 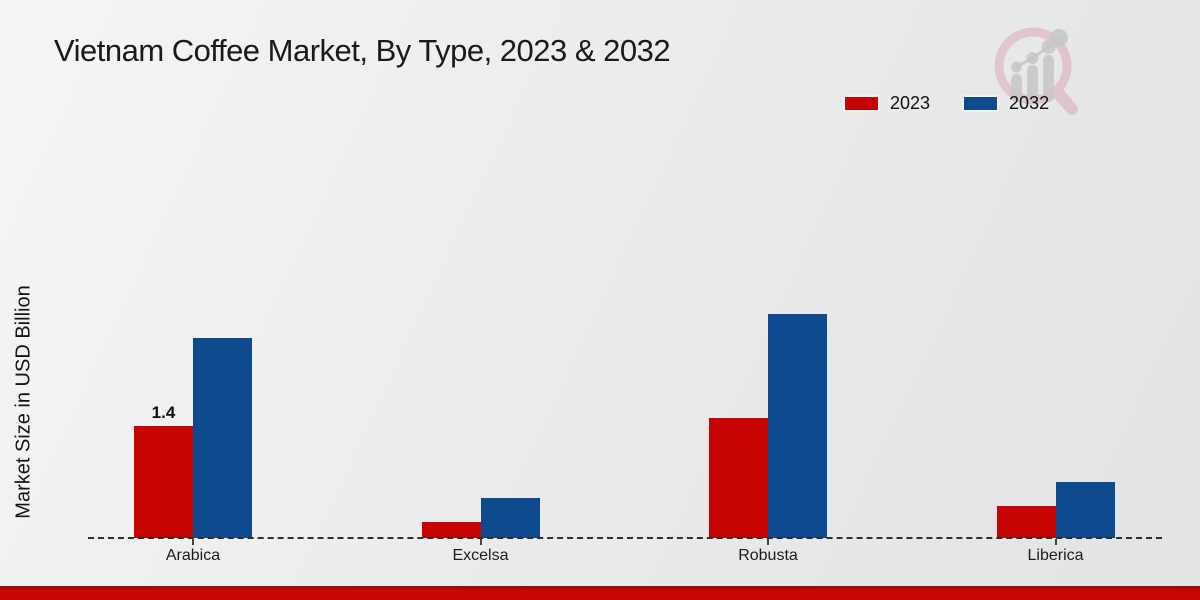 What do you see at coordinates (510, 518) in the screenshot?
I see `bar-2032-excelsa` at bounding box center [510, 518].